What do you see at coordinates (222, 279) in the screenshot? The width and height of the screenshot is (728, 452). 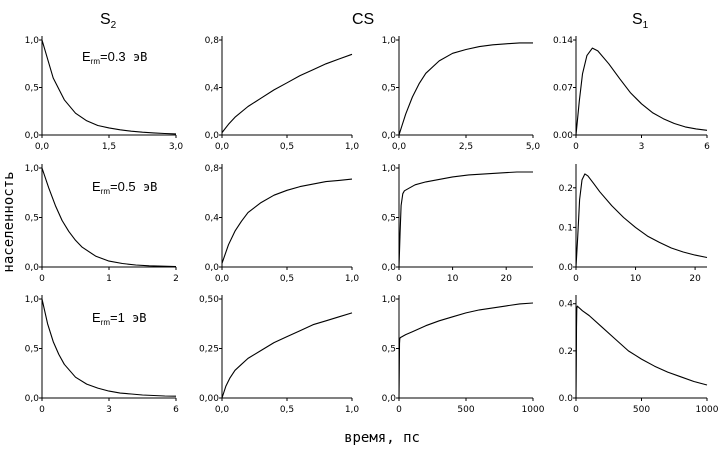 I see `x-tick-label-r1c1-0: 0,0` at bounding box center [222, 279].